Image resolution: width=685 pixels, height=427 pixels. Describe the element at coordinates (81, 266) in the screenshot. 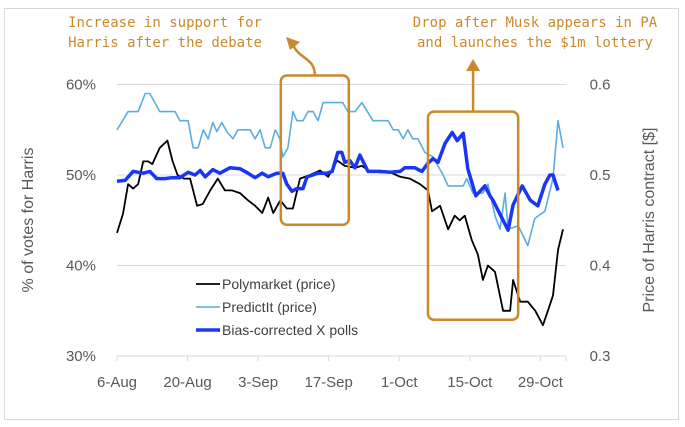

I see `y-tick-label: 40%` at that location.